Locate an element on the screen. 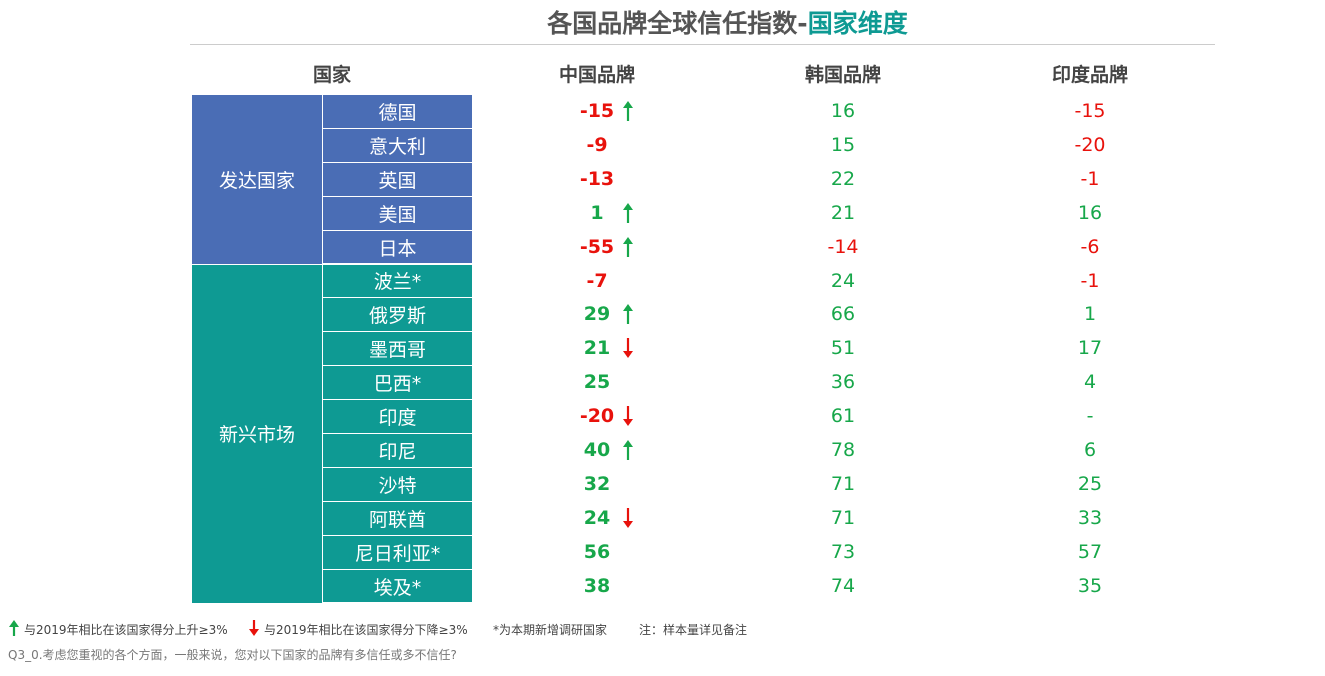 This screenshot has height=676, width=1325. country-cell: 沙特 is located at coordinates (397, 484).